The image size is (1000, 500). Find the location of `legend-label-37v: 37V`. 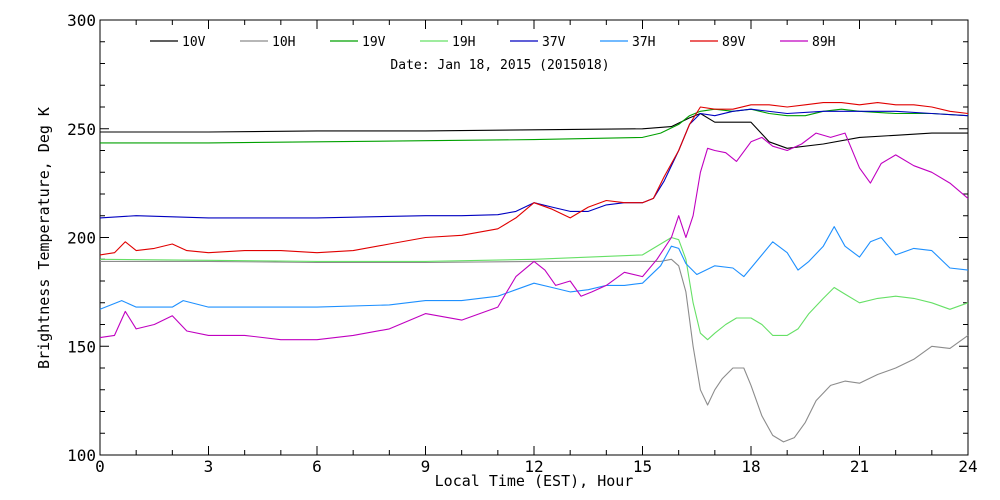

legend-label-37v: 37V is located at coordinates (554, 42).